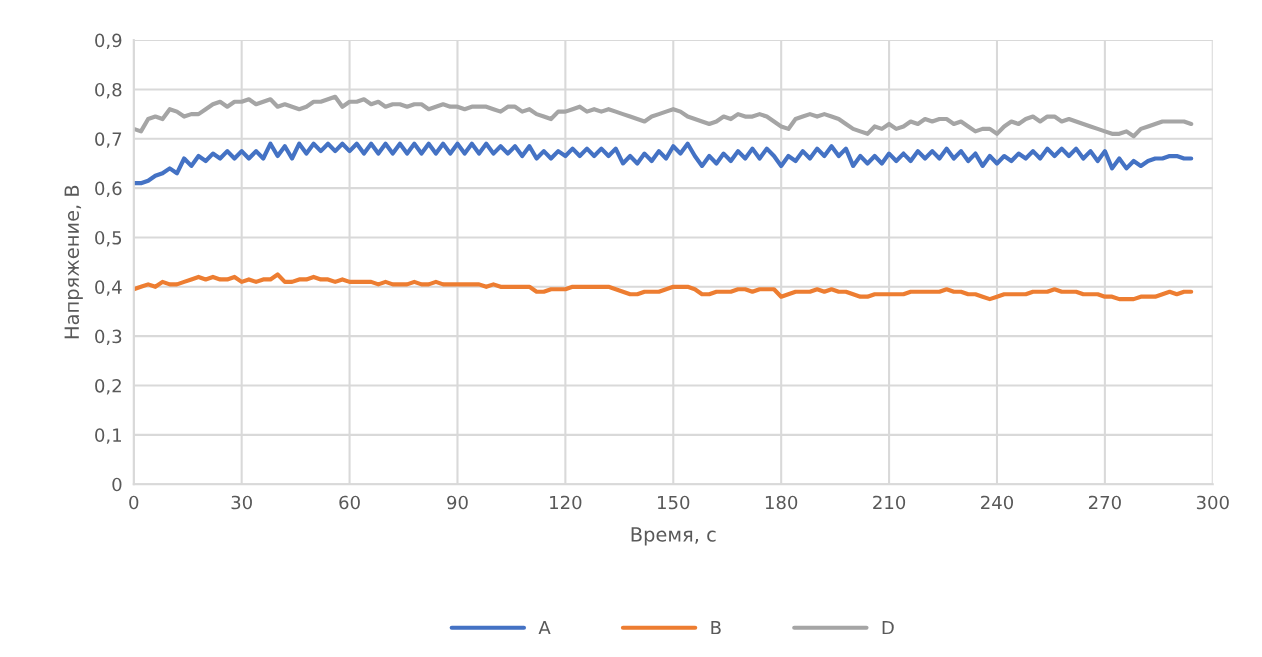 The image size is (1262, 657). What do you see at coordinates (117, 484) in the screenshot?
I see `y-tick-label: 0` at bounding box center [117, 484].